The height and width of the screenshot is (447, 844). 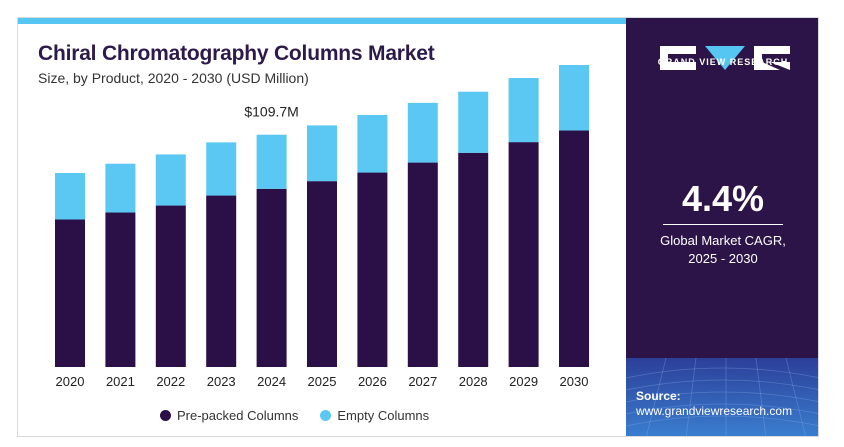 I want to click on legend-item-prepacked: Pre-packed Columns, so click(x=229, y=415).